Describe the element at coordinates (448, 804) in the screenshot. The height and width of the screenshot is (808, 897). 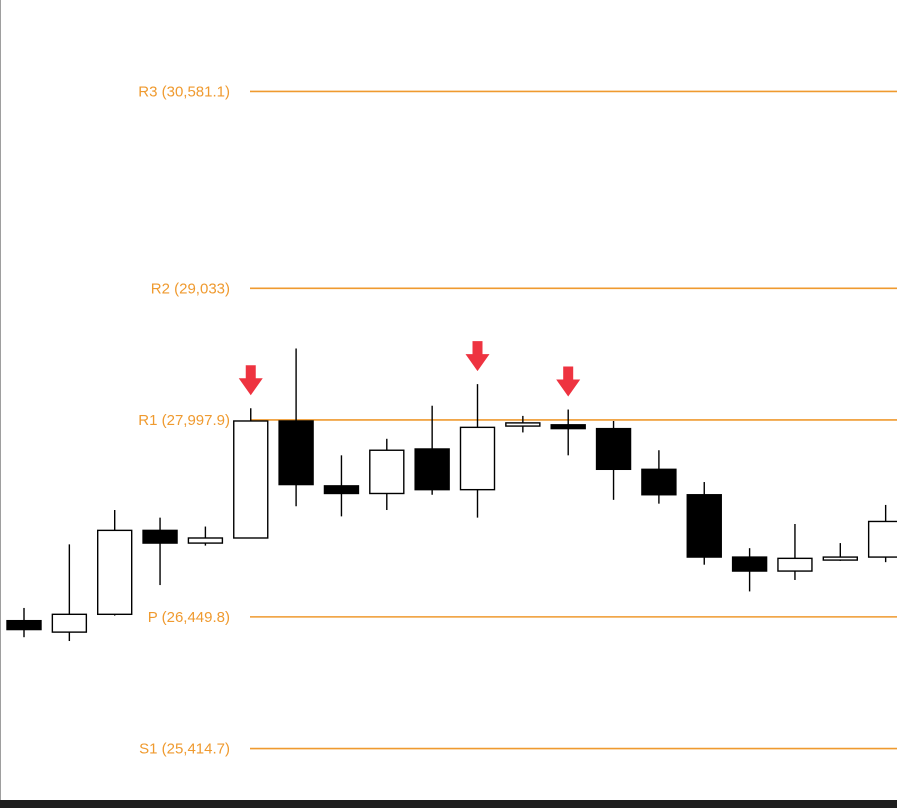
I see `bottom-bar` at that location.